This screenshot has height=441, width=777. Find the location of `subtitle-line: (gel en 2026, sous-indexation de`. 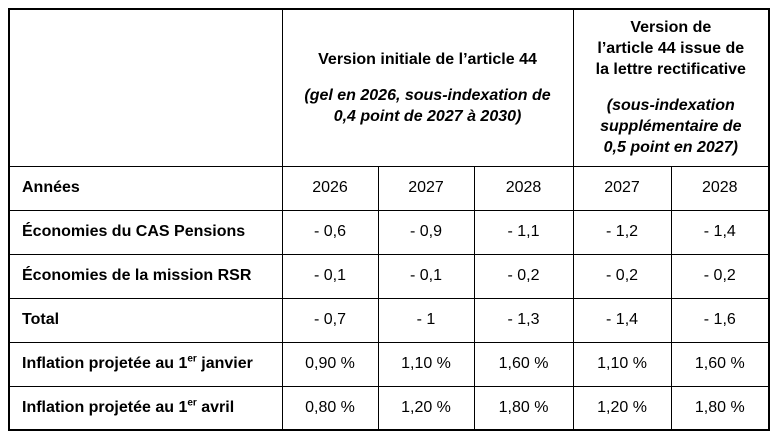

subtitle-line: (gel en 2026, sous-indexation de is located at coordinates (427, 95).